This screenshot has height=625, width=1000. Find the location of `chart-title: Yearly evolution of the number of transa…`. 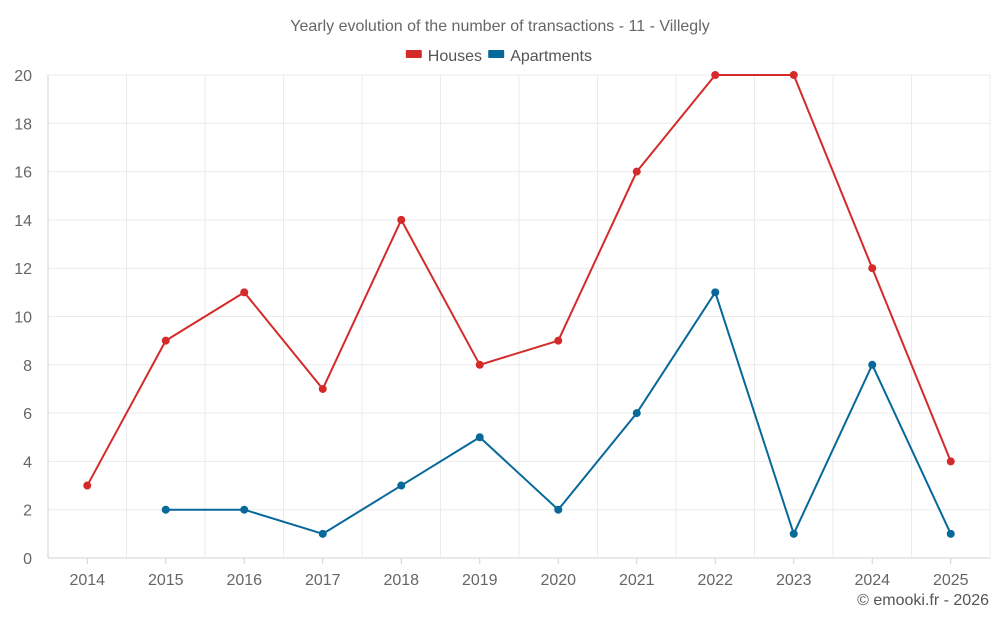

chart-title: Yearly evolution of the number of transa… is located at coordinates (500, 26).